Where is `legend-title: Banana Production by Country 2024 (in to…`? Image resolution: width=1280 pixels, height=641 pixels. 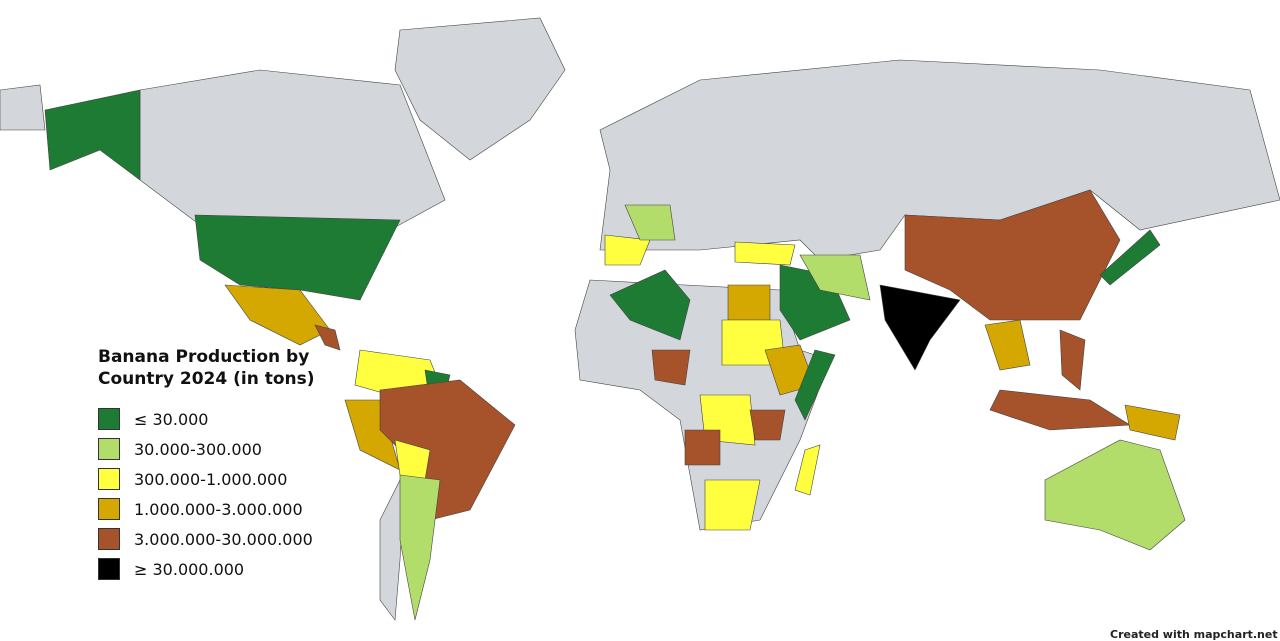 legend-title: Banana Production by Country 2024 (in to… is located at coordinates (206, 368).